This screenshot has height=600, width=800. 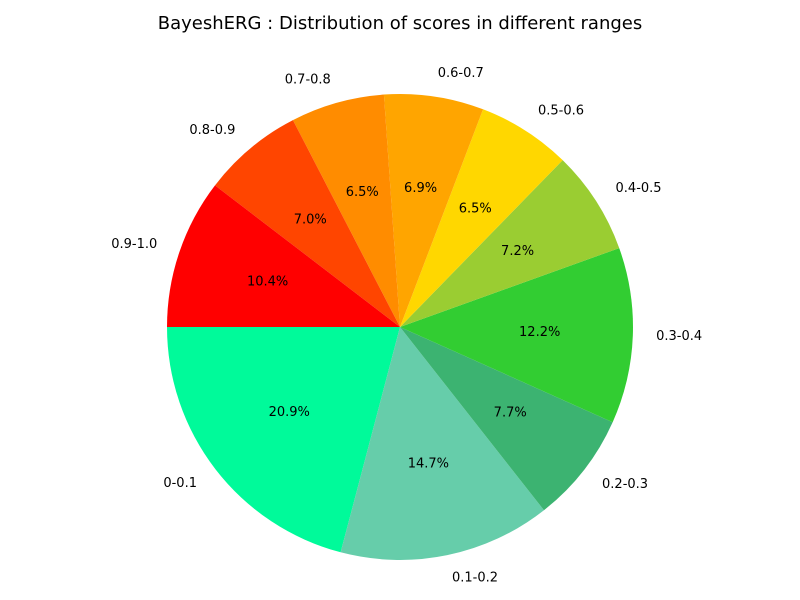 I want to click on pie-slice-0.2-0.3, so click(x=506, y=419).